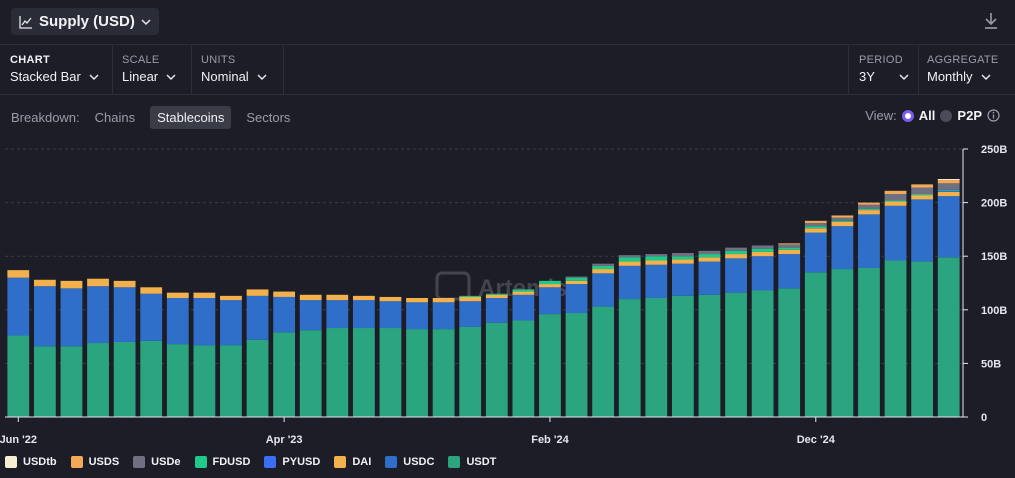 The width and height of the screenshot is (1015, 478). What do you see at coordinates (472, 462) in the screenshot?
I see `legend-item-usdt: USDT` at bounding box center [472, 462].